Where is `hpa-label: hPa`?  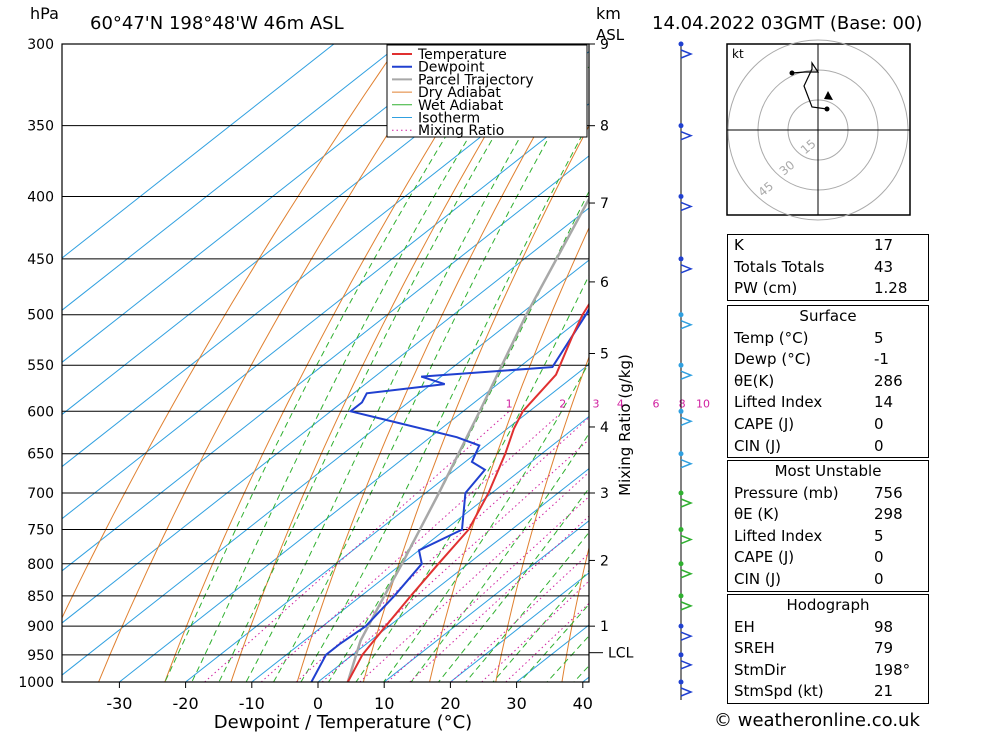
hpa-label: hPa is located at coordinates (44, 13).